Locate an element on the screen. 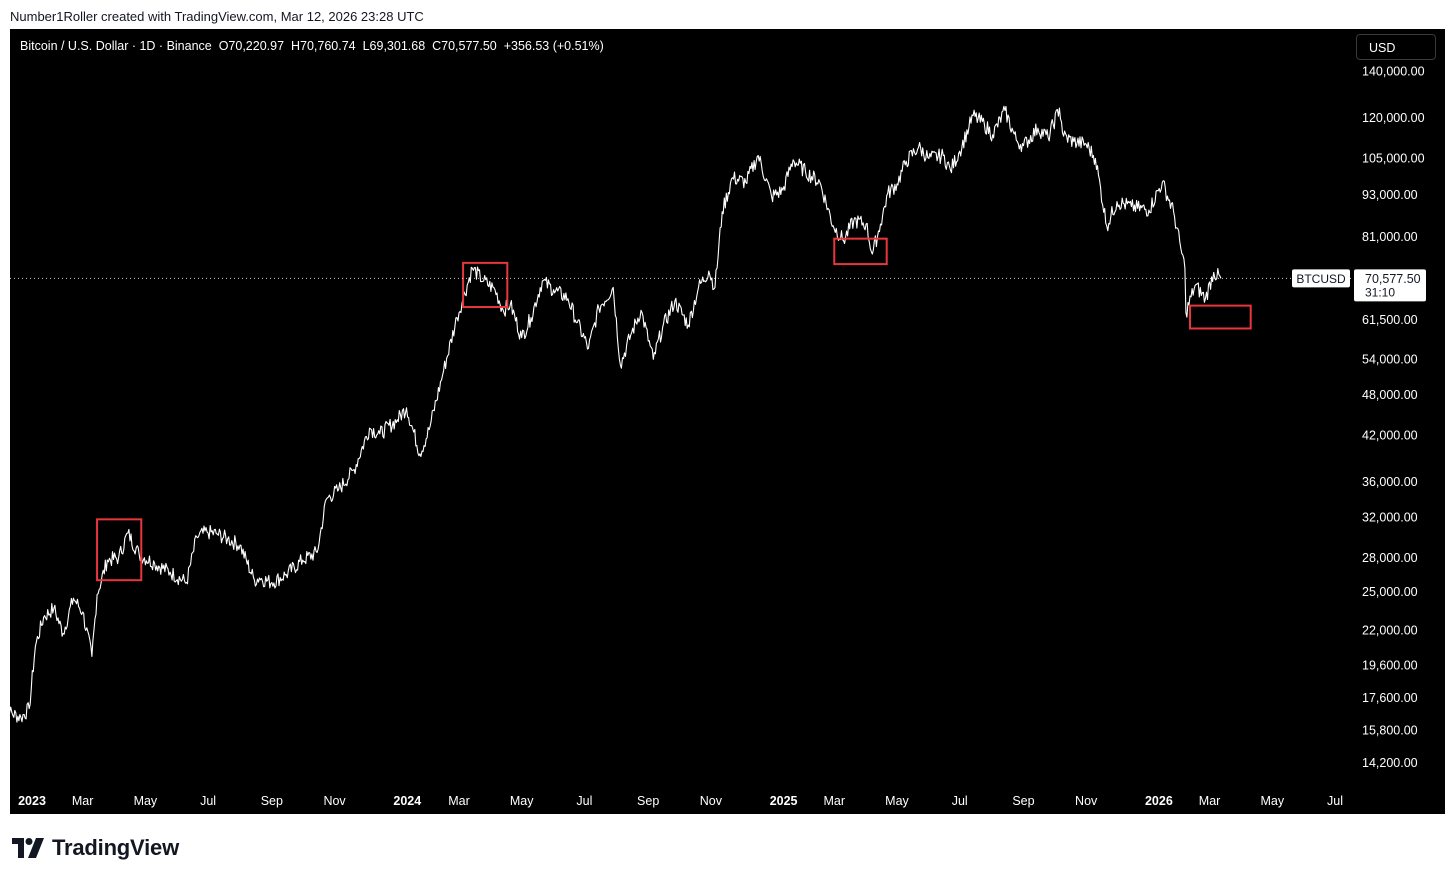  x-tick-label: 2026 is located at coordinates (1159, 801).